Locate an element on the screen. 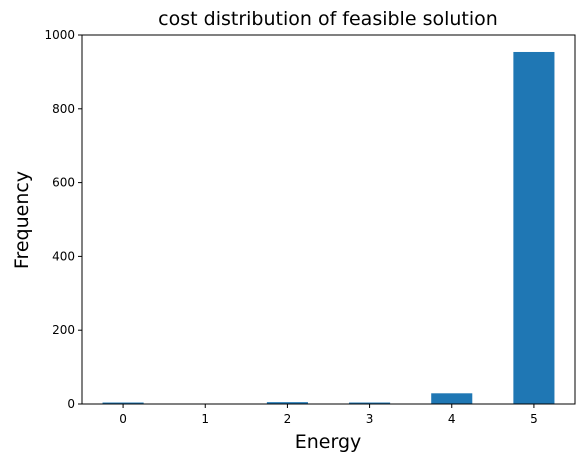 The width and height of the screenshot is (586, 463). x-tick-label: 3 is located at coordinates (370, 419).